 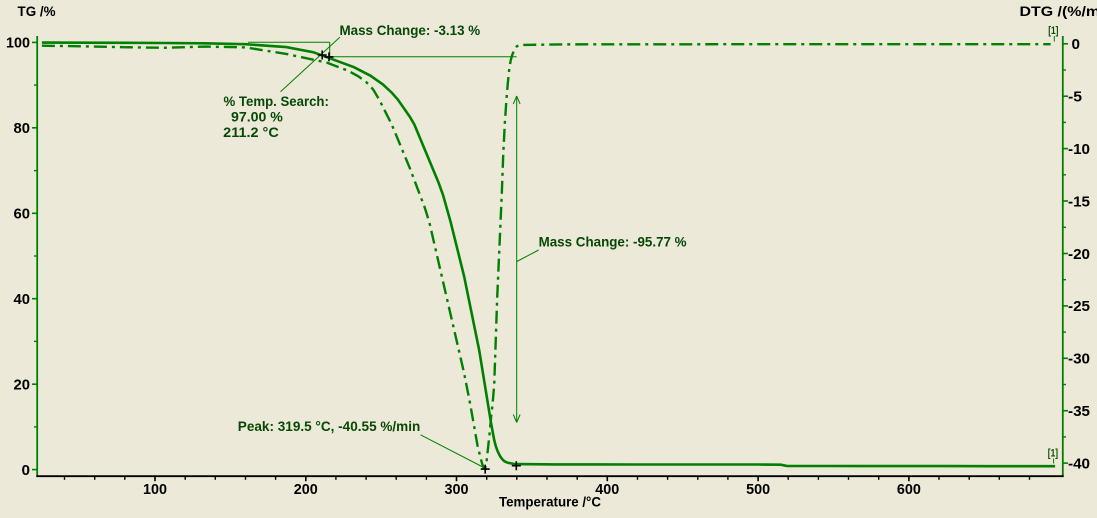 What do you see at coordinates (1079, 463) in the screenshot?
I see `svg-text: -40` at bounding box center [1079, 463].